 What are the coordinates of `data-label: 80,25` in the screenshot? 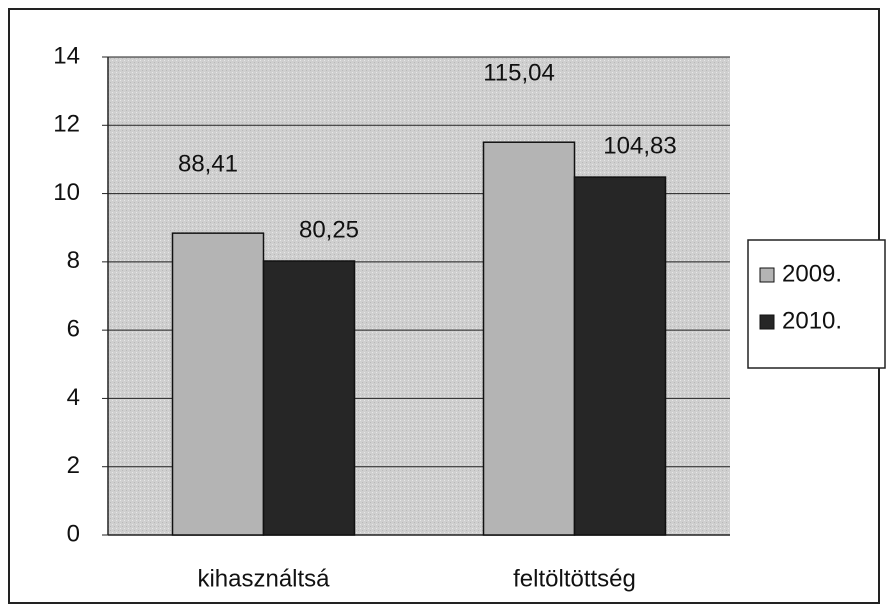 It's located at (329, 229).